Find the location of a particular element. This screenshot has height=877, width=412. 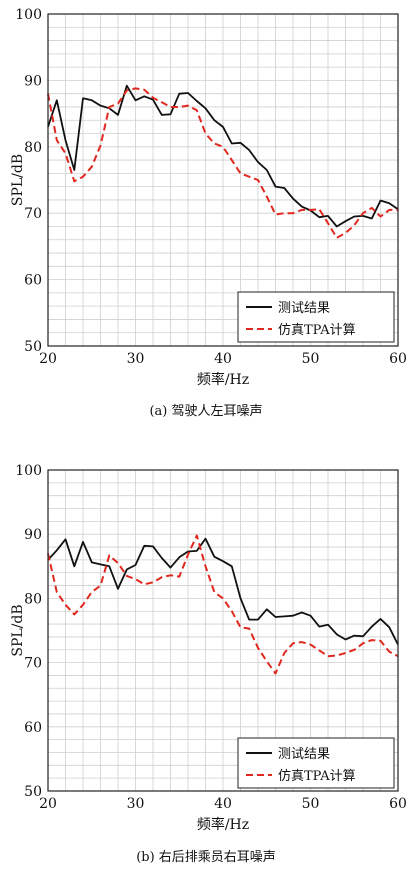

chart-a-caption: (a) 驾驶人左耳噪声 is located at coordinates (206, 411).